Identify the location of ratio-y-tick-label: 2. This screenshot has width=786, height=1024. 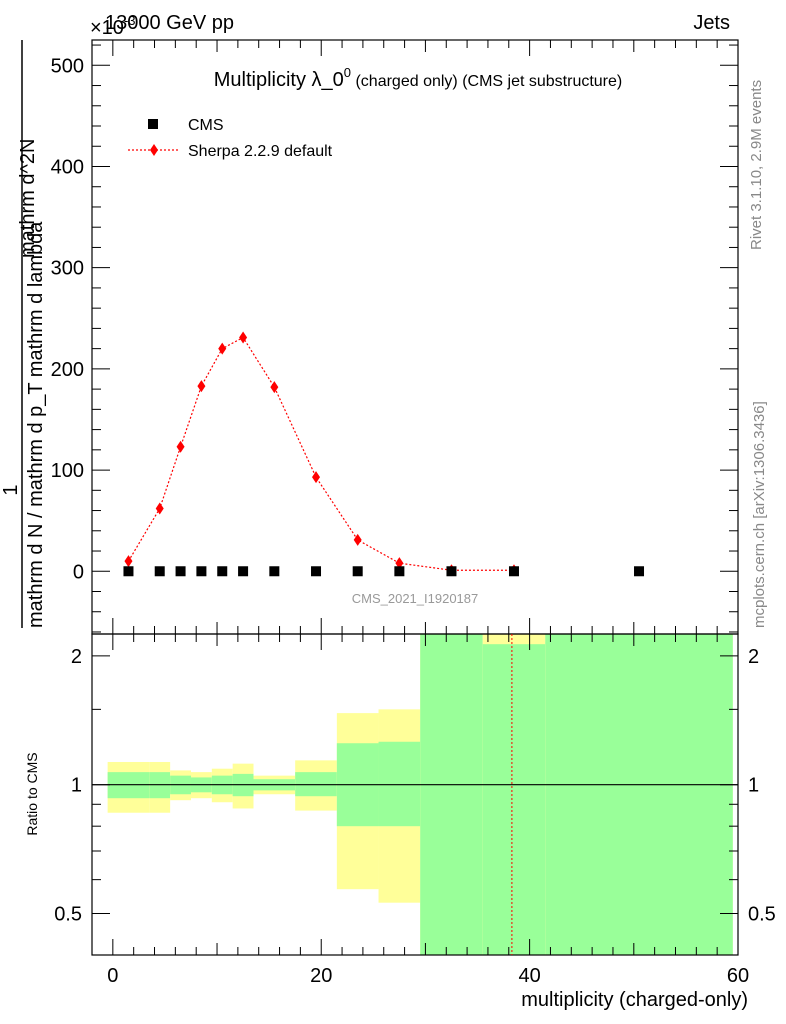
(76, 657).